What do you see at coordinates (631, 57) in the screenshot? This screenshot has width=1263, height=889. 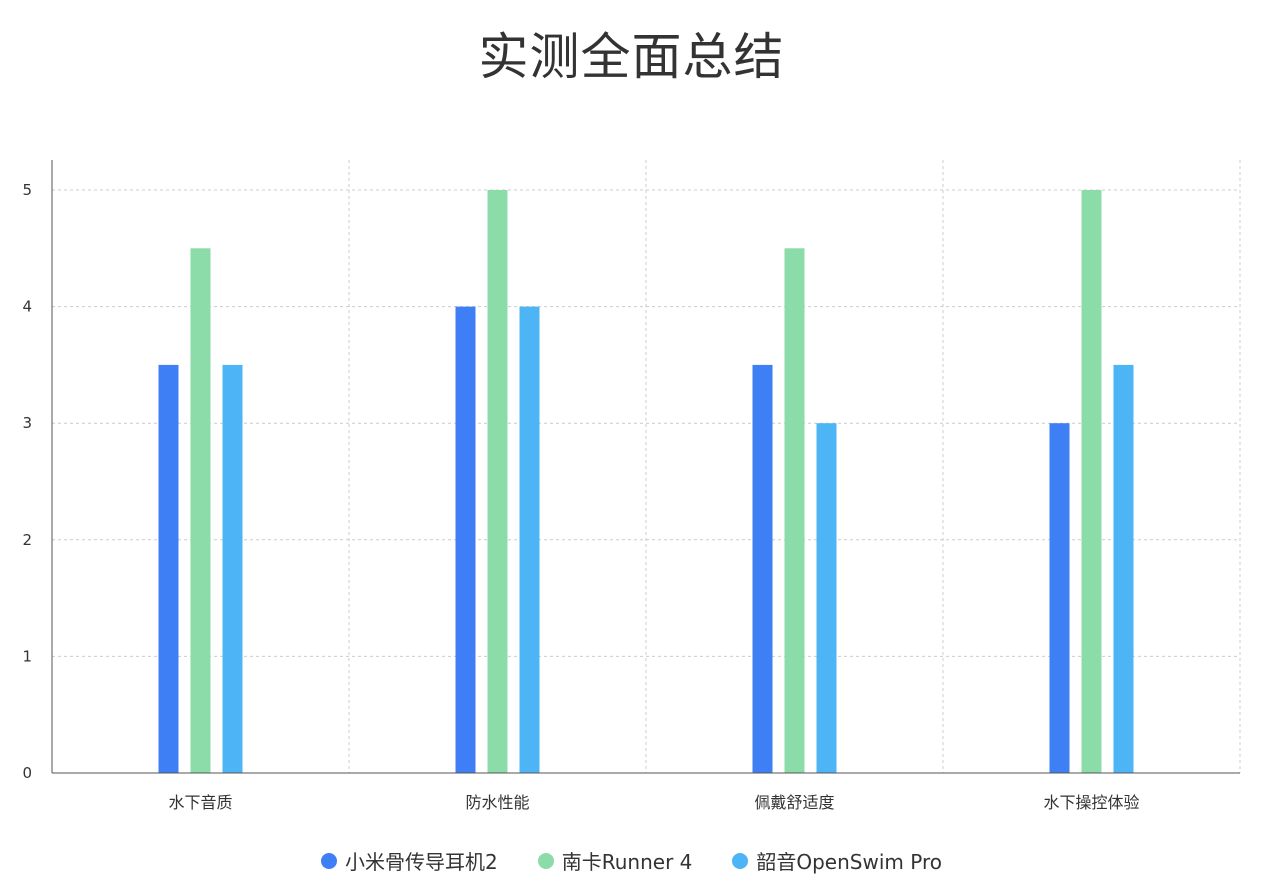 I see `chart-title: 实测全面总结` at bounding box center [631, 57].